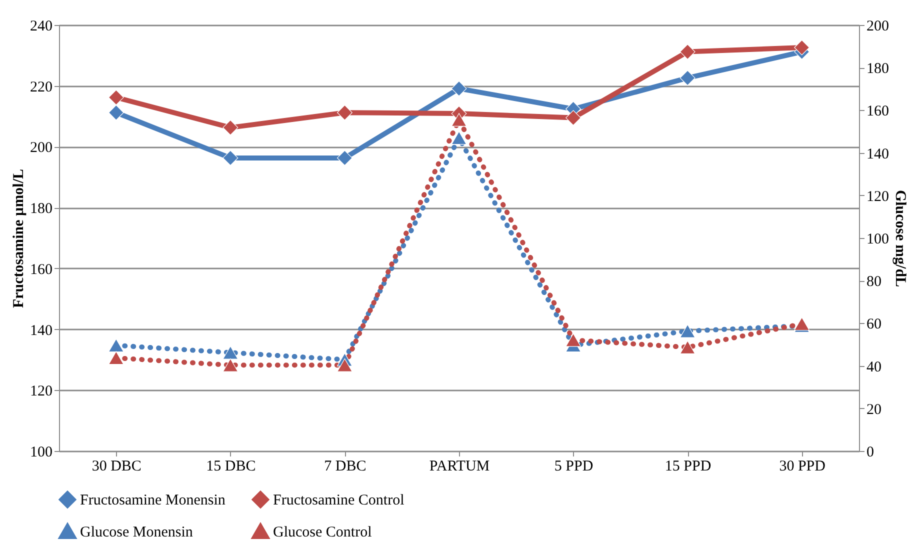 The height and width of the screenshot is (551, 918). I want to click on y2-tick-label: 0, so click(870, 452).